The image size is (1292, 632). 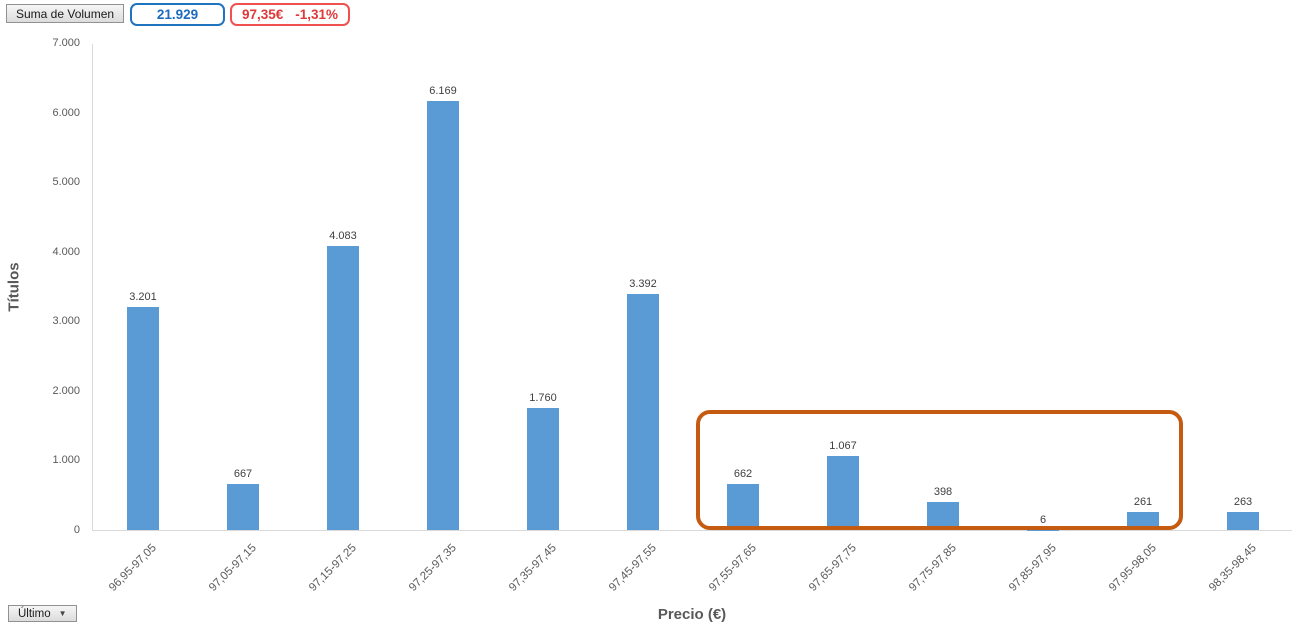 I want to click on y-axis-title: Títulos, so click(x=14, y=287).